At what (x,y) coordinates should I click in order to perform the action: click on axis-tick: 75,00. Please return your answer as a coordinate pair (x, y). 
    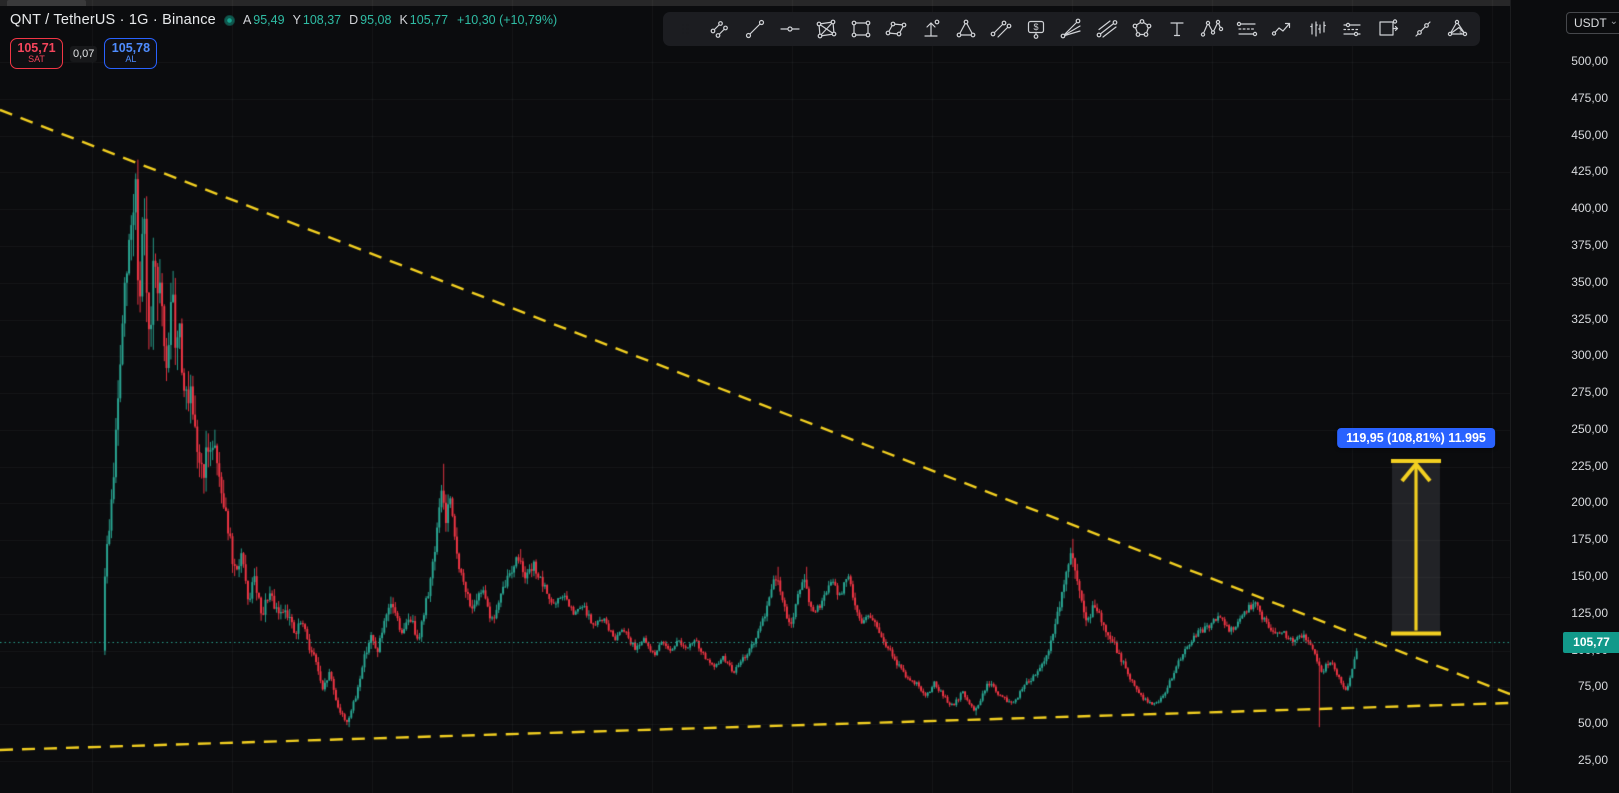
    Looking at the image, I should click on (1592, 686).